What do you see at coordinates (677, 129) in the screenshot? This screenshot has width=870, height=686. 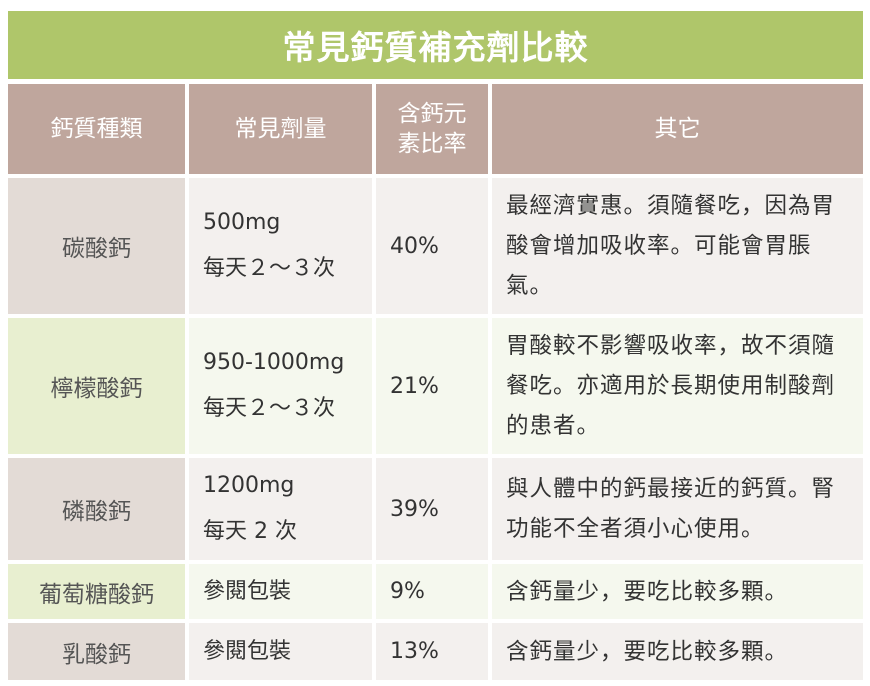 I see `header-other: 其它` at bounding box center [677, 129].